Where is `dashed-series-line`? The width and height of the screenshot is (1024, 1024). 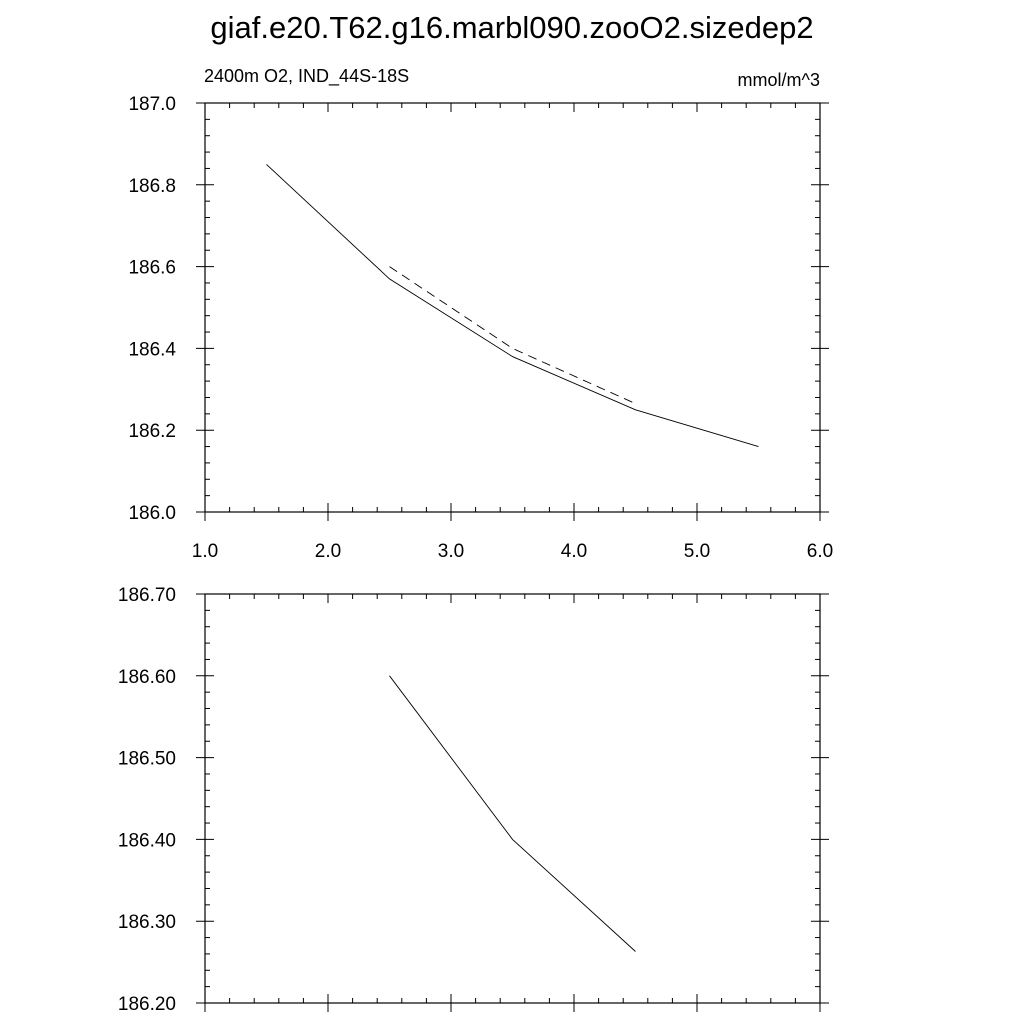
dashed-series-line is located at coordinates (512, 335).